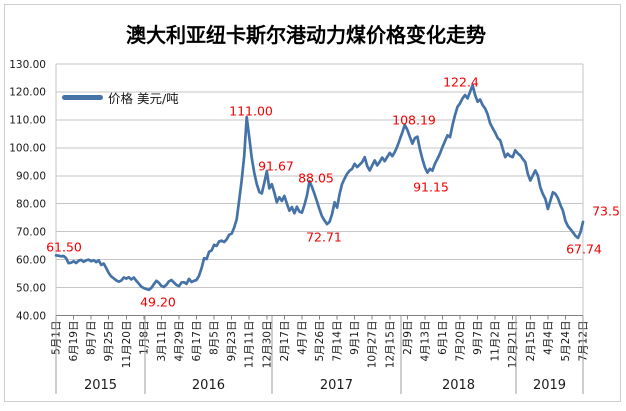  What do you see at coordinates (215, 338) in the screenshot?
I see `x-tick-label: 8月5日` at bounding box center [215, 338].